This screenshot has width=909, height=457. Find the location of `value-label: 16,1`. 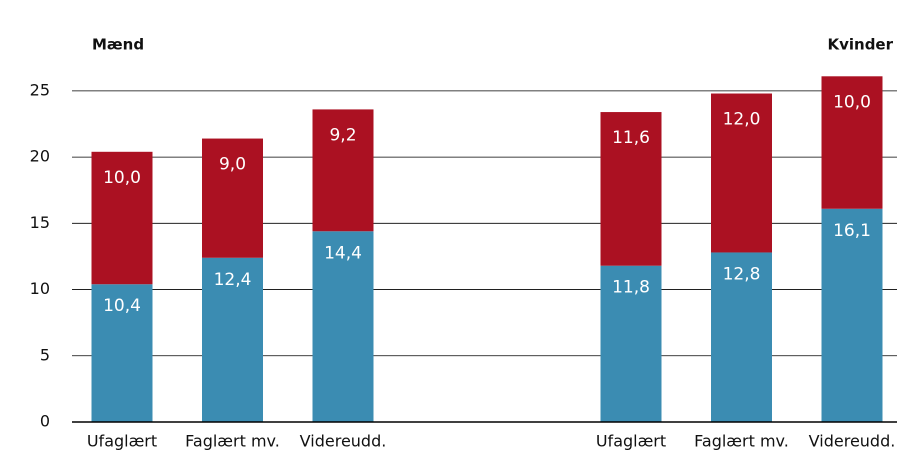

value-label: 16,1 is located at coordinates (852, 231).